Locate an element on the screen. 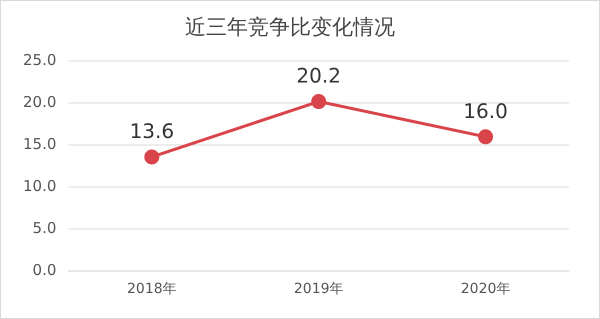 The height and width of the screenshot is (319, 600). x-tick-label: 2019年 is located at coordinates (319, 289).